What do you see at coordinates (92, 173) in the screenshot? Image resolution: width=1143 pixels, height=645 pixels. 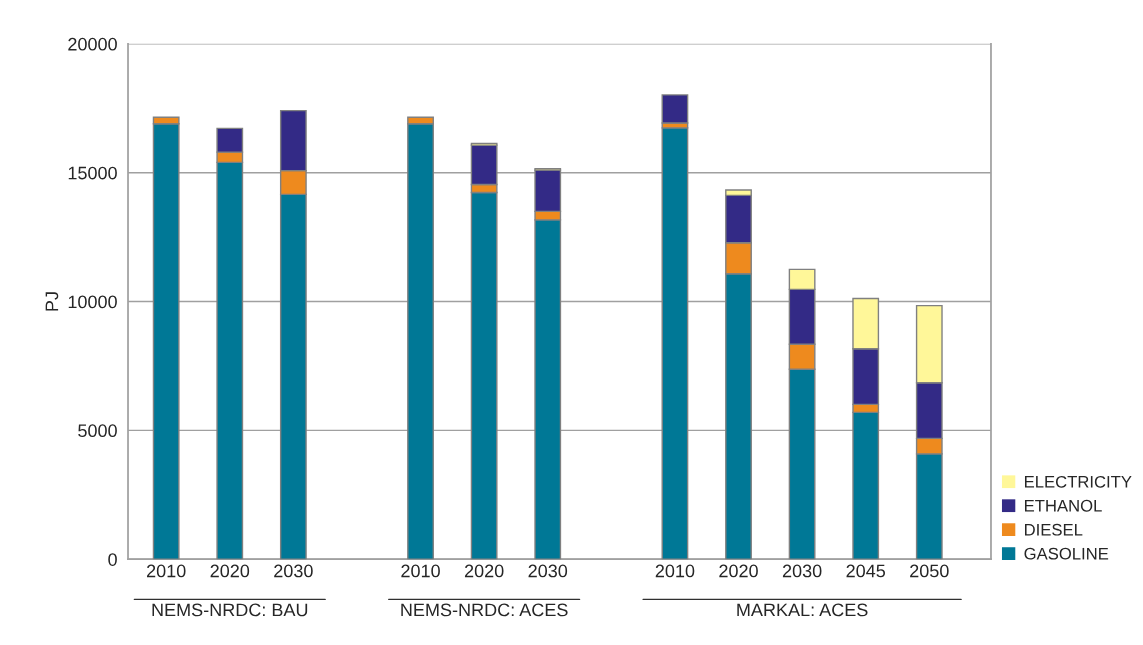 I see `y-tick-label: 15000` at bounding box center [92, 173].